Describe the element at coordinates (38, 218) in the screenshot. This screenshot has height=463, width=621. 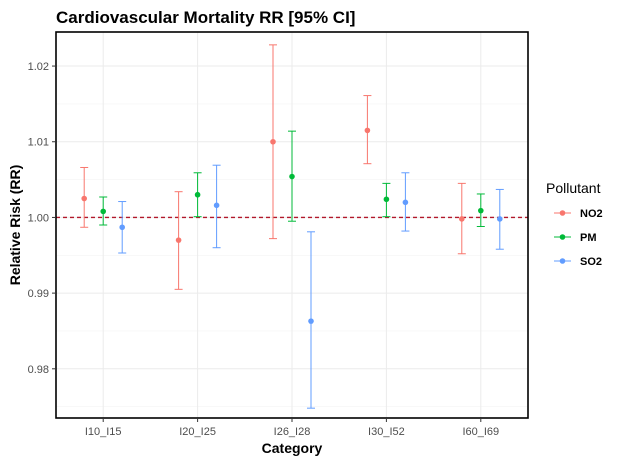
I see `y-tick-label: 1.00` at that location.